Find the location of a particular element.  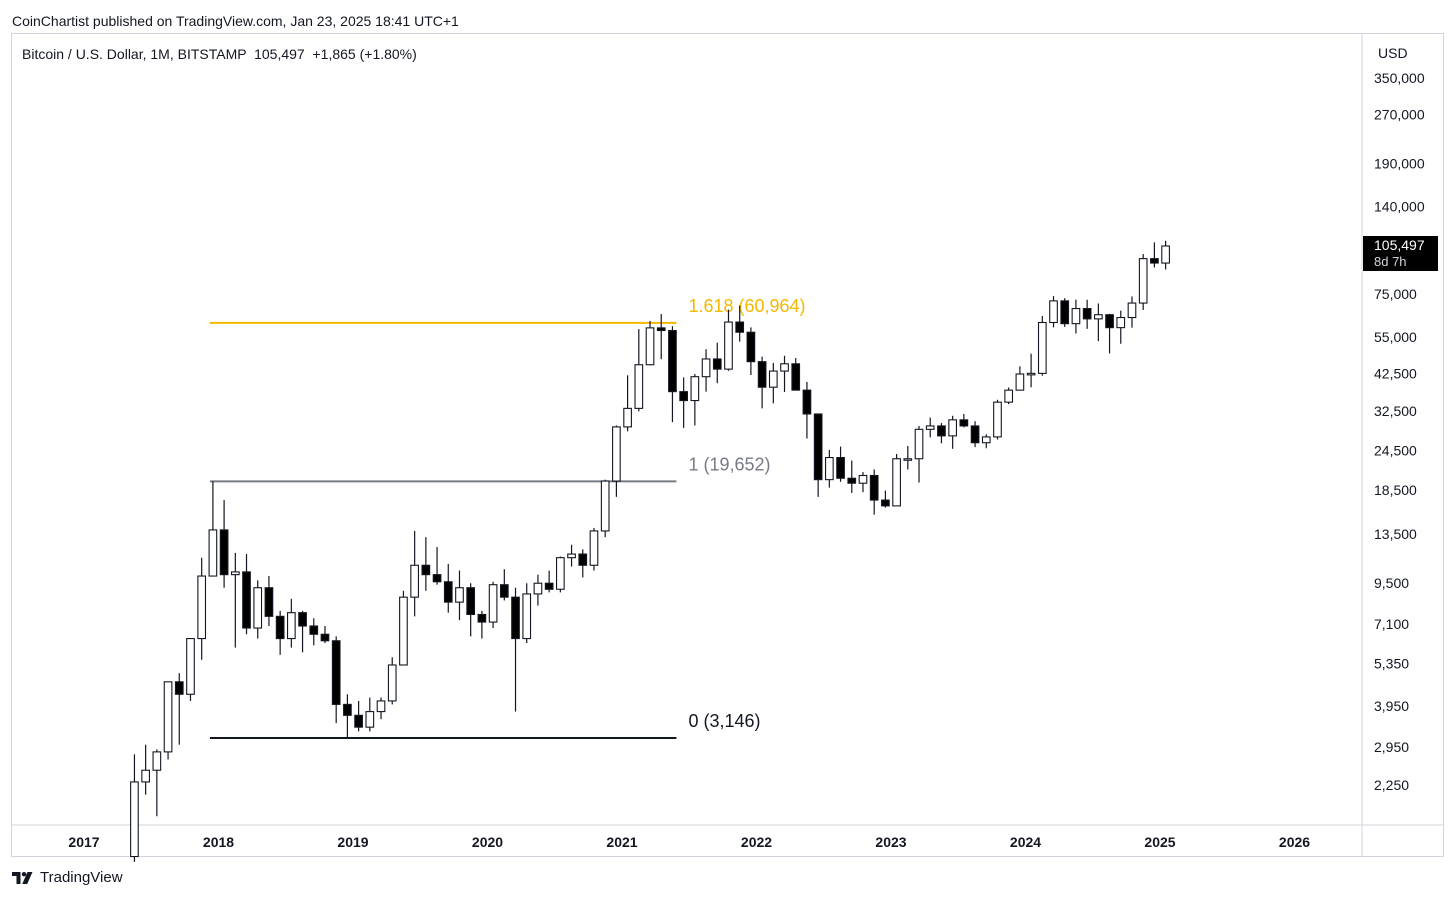

last-price-tag is located at coordinates (1400, 253).